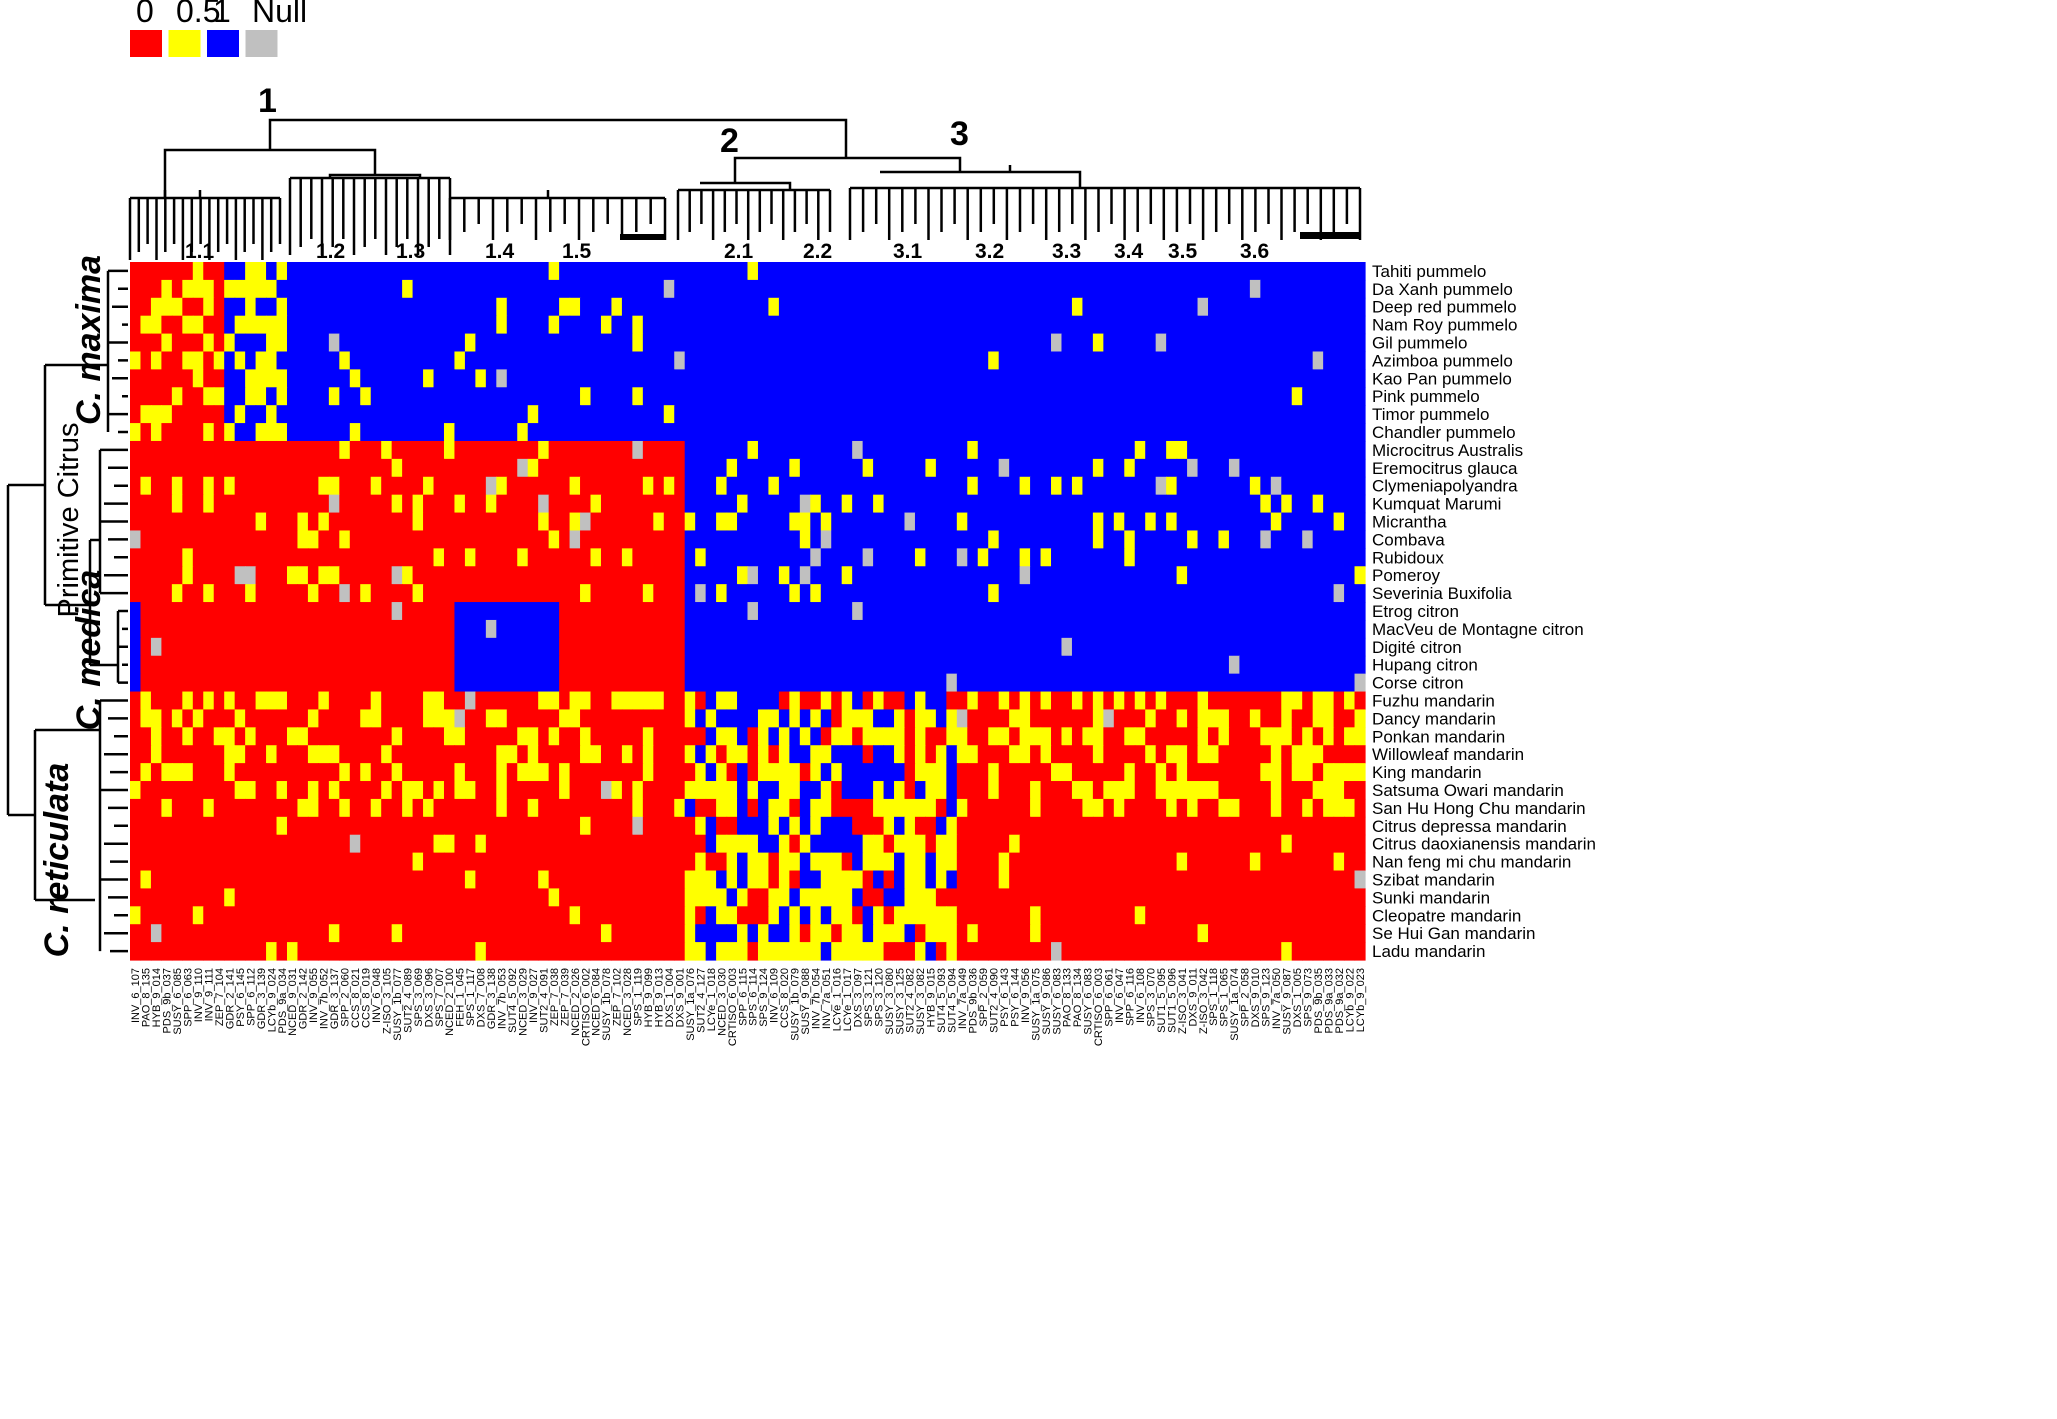  What do you see at coordinates (586, 1007) in the screenshot?
I see `column-label: CRTISO_6_002` at bounding box center [586, 1007].